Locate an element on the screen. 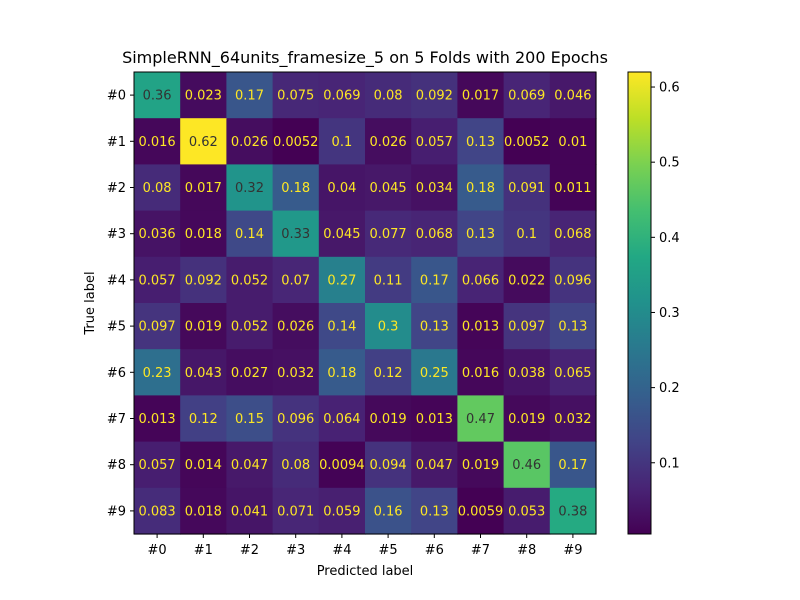 The height and width of the screenshot is (600, 800). cell-value-label: 0.08 is located at coordinates (295, 465).